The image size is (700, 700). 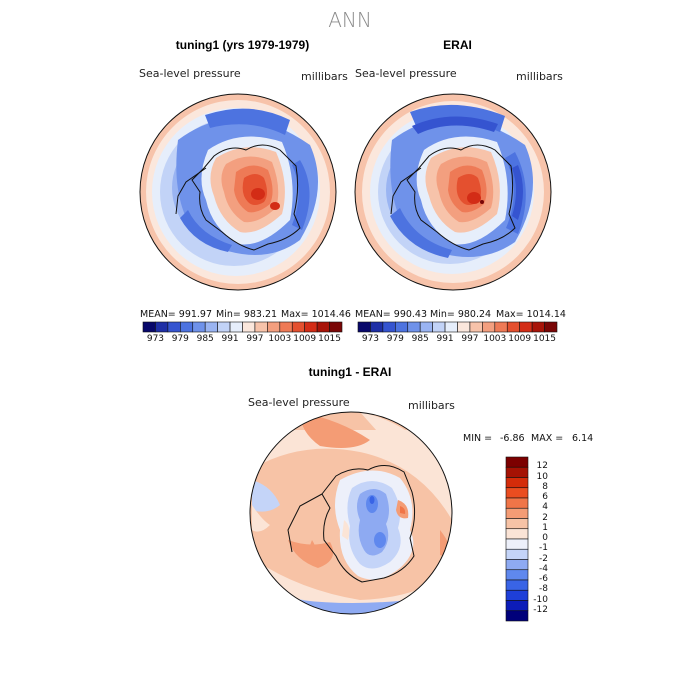 What do you see at coordinates (543, 548) in the screenshot?
I see `diff-colorbar-tick-label: -1` at bounding box center [543, 548].